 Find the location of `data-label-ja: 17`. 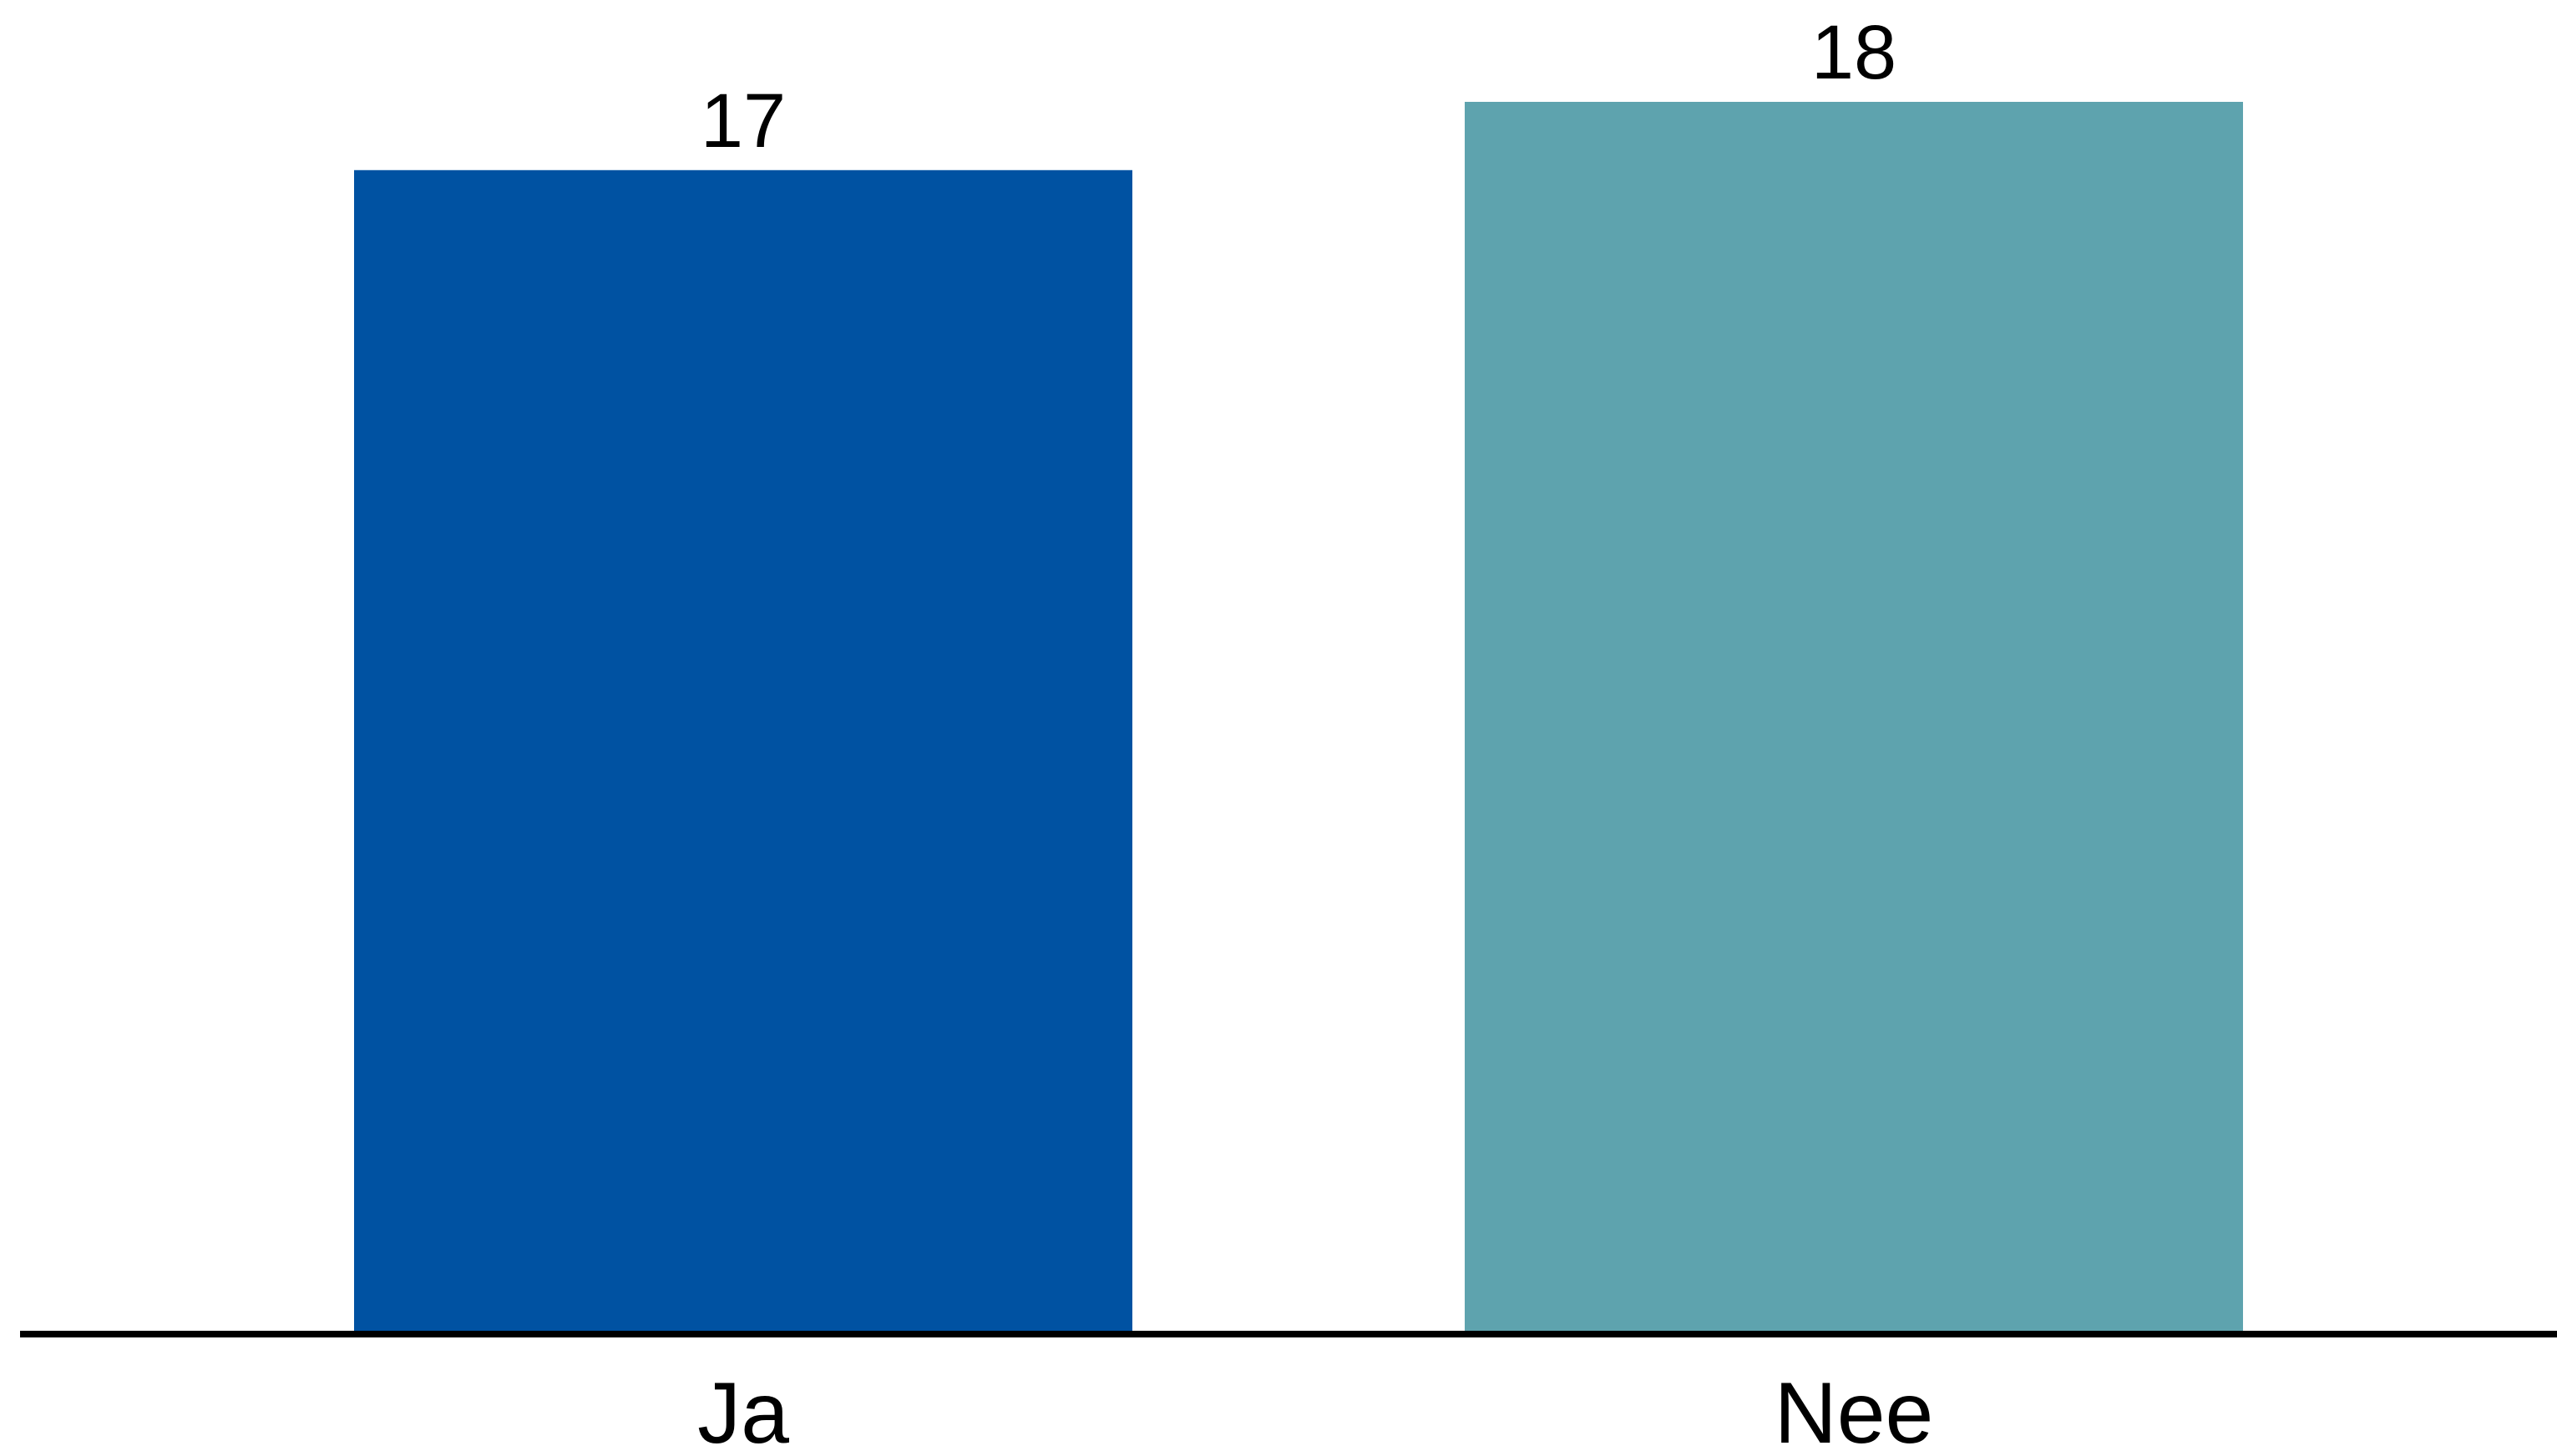

data-label-ja: 17 is located at coordinates (743, 121).